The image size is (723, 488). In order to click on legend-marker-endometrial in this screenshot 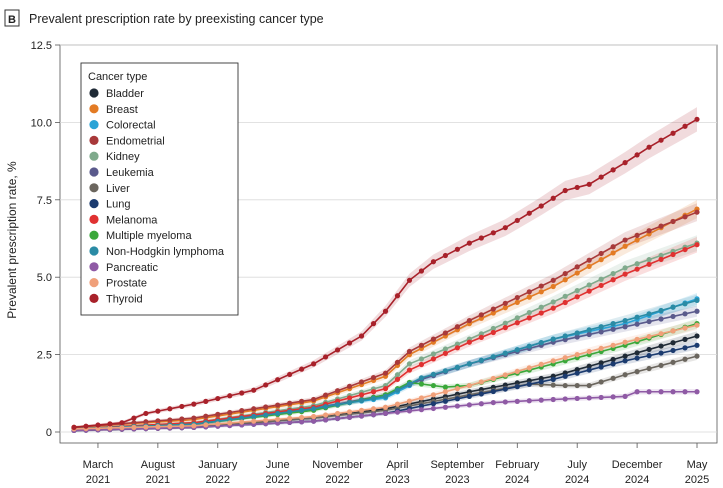, I will do `click(94, 140)`.